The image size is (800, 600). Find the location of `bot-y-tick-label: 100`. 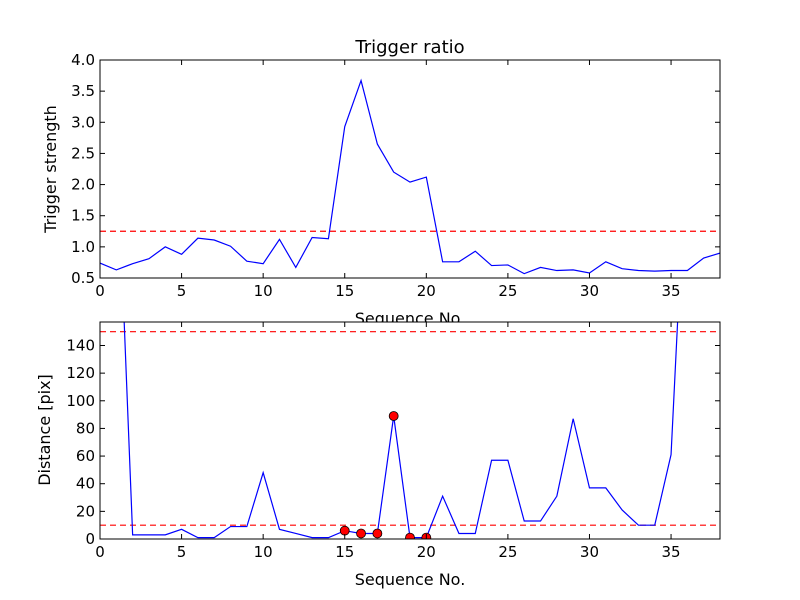

bot-y-tick-label: 100 is located at coordinates (80, 401).